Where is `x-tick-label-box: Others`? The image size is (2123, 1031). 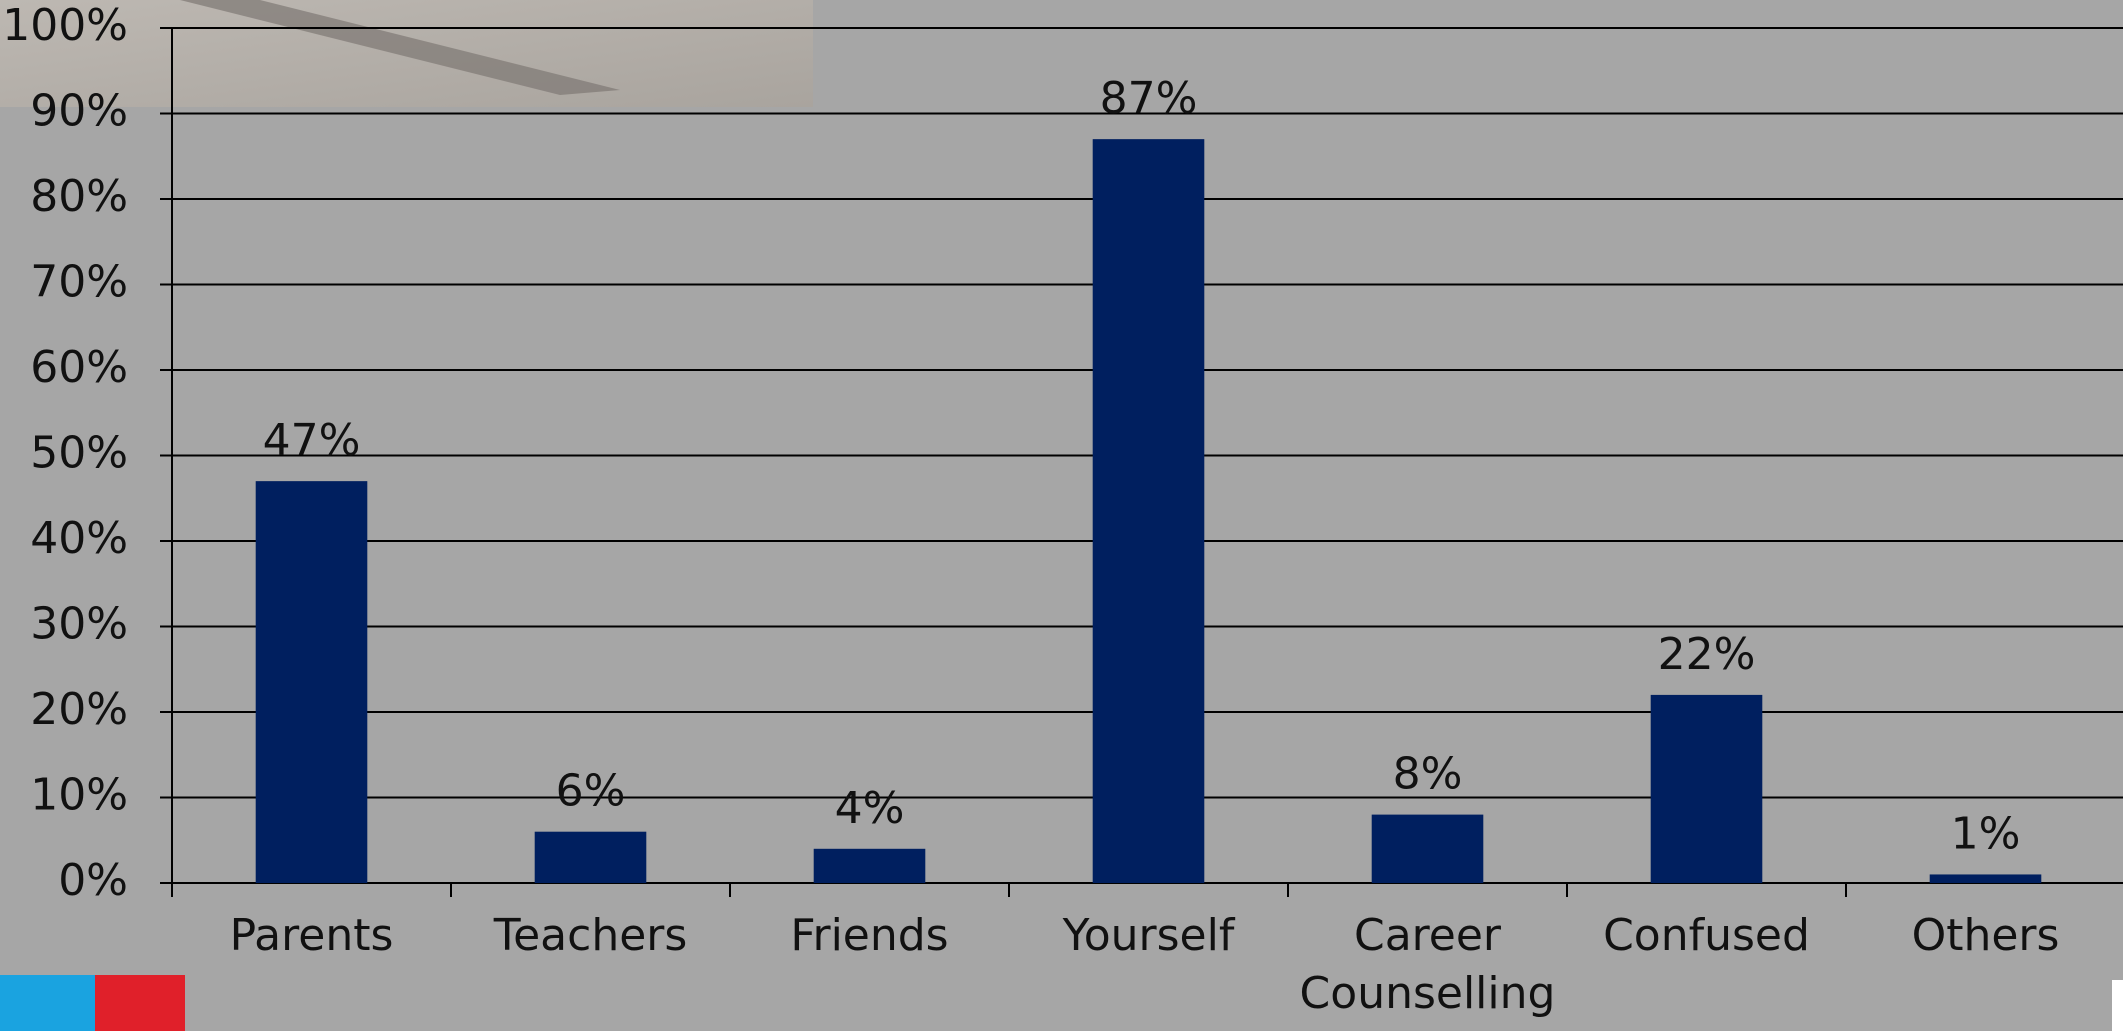
x-tick-label-box: Others is located at coordinates (1985, 935).